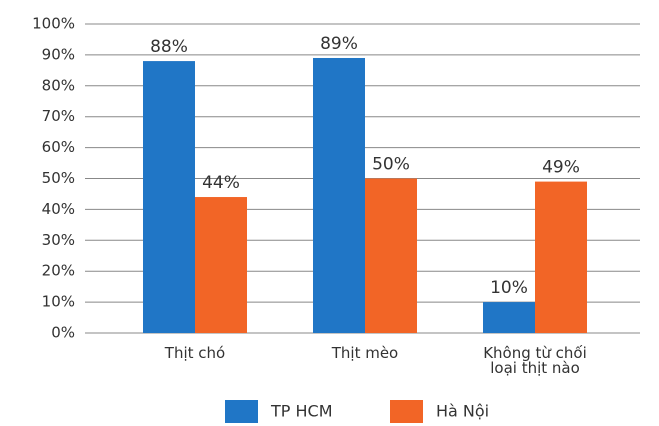  What do you see at coordinates (462, 411) in the screenshot?
I see `legend-label: Hà Nội` at bounding box center [462, 411].